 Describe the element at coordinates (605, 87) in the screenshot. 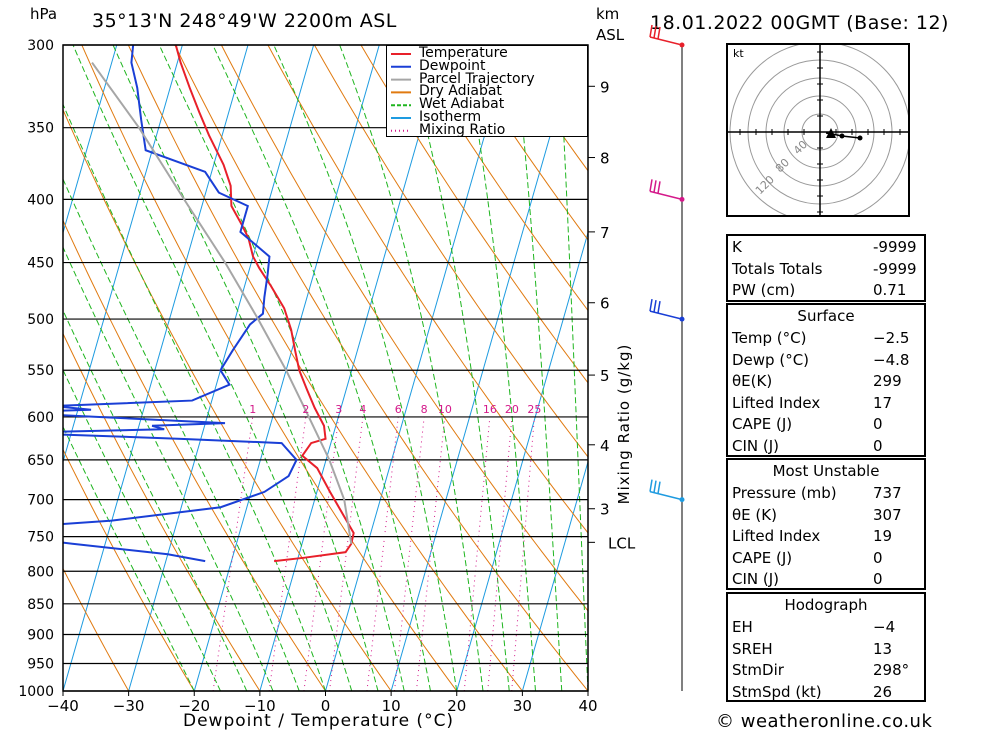

I see `height-tick-label: 9` at that location.